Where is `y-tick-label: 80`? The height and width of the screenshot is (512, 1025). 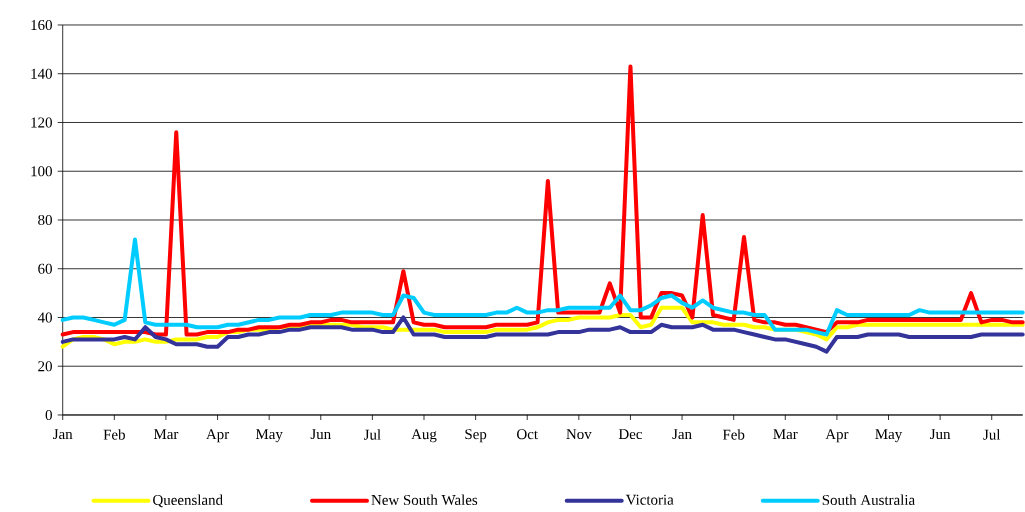
y-tick-label: 80 is located at coordinates (45, 220).